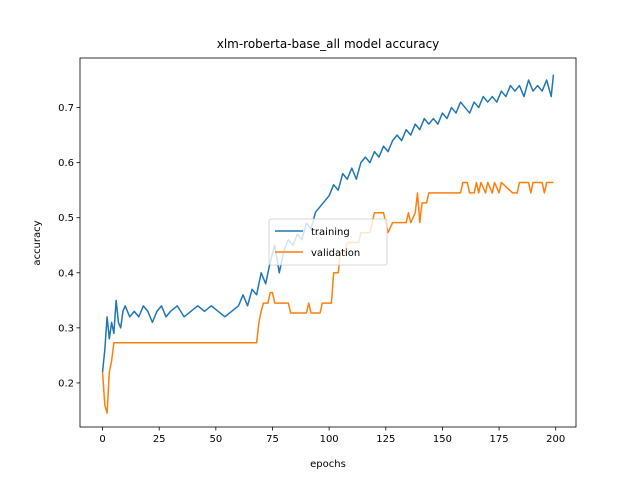  Describe the element at coordinates (215, 439) in the screenshot. I see `x-tick-label: 50` at that location.